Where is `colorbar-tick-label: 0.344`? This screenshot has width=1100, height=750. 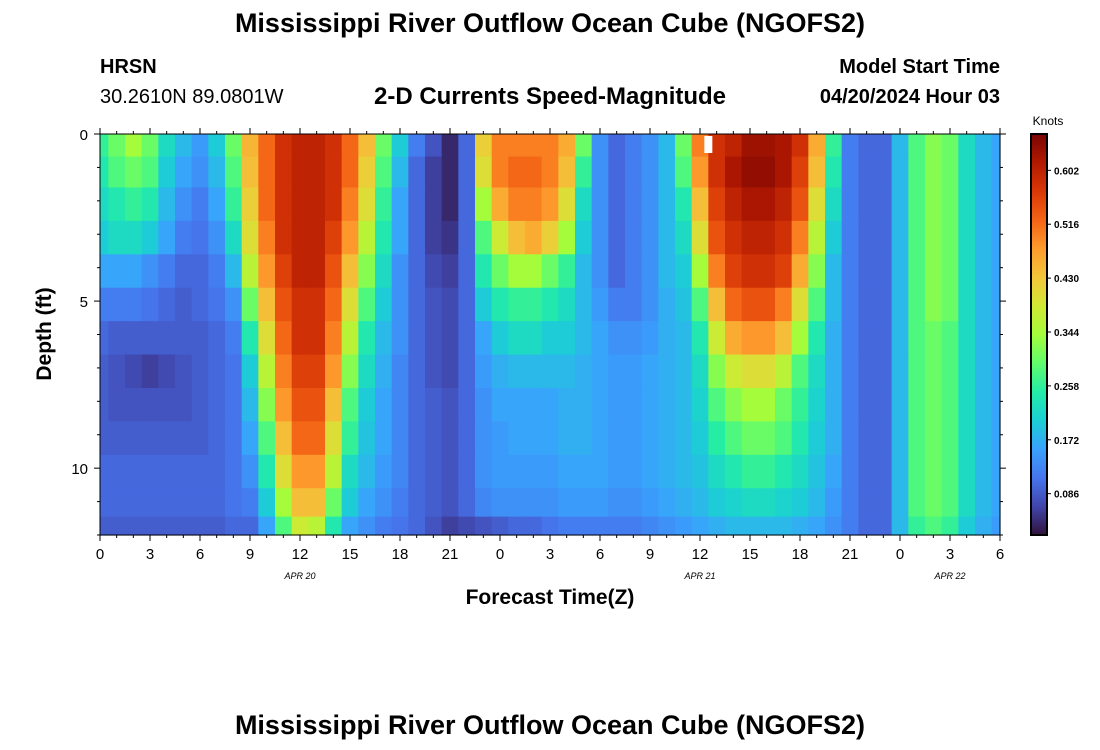 colorbar-tick-label: 0.344 is located at coordinates (1066, 333).